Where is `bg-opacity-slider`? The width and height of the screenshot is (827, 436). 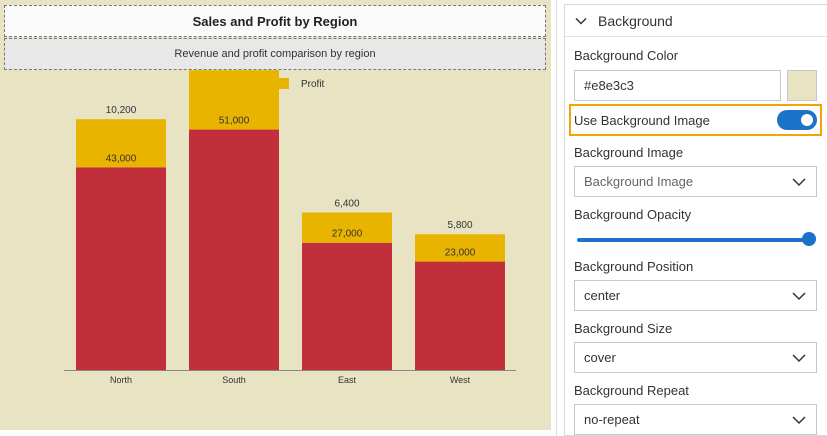 bg-opacity-slider is located at coordinates (696, 240).